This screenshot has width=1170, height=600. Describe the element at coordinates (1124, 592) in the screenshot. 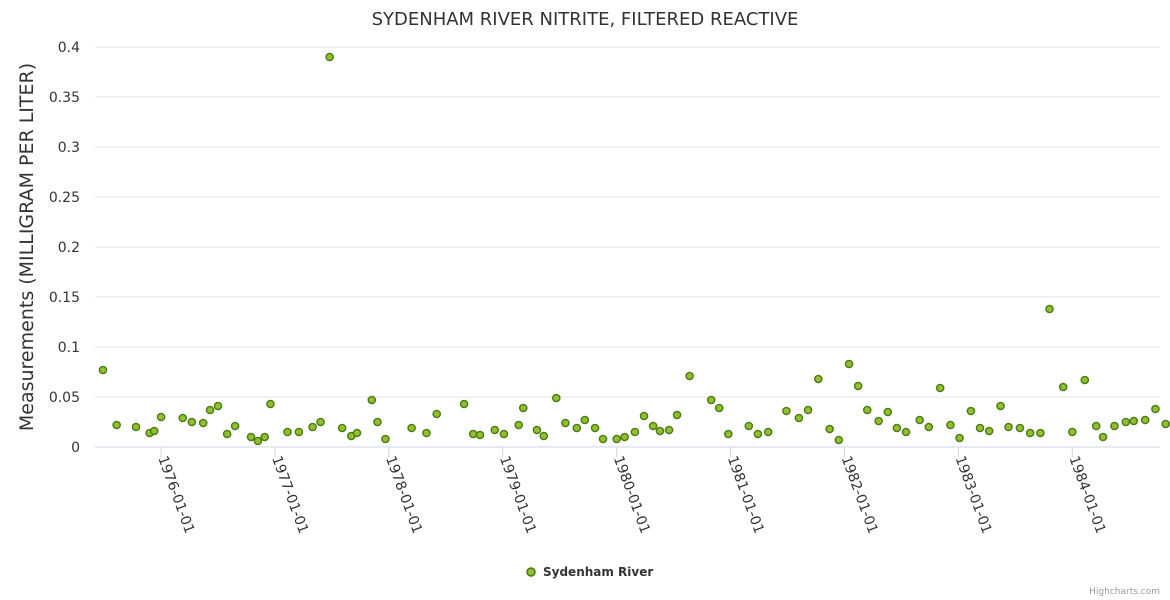

I see `credits-link: Highcharts.com` at that location.